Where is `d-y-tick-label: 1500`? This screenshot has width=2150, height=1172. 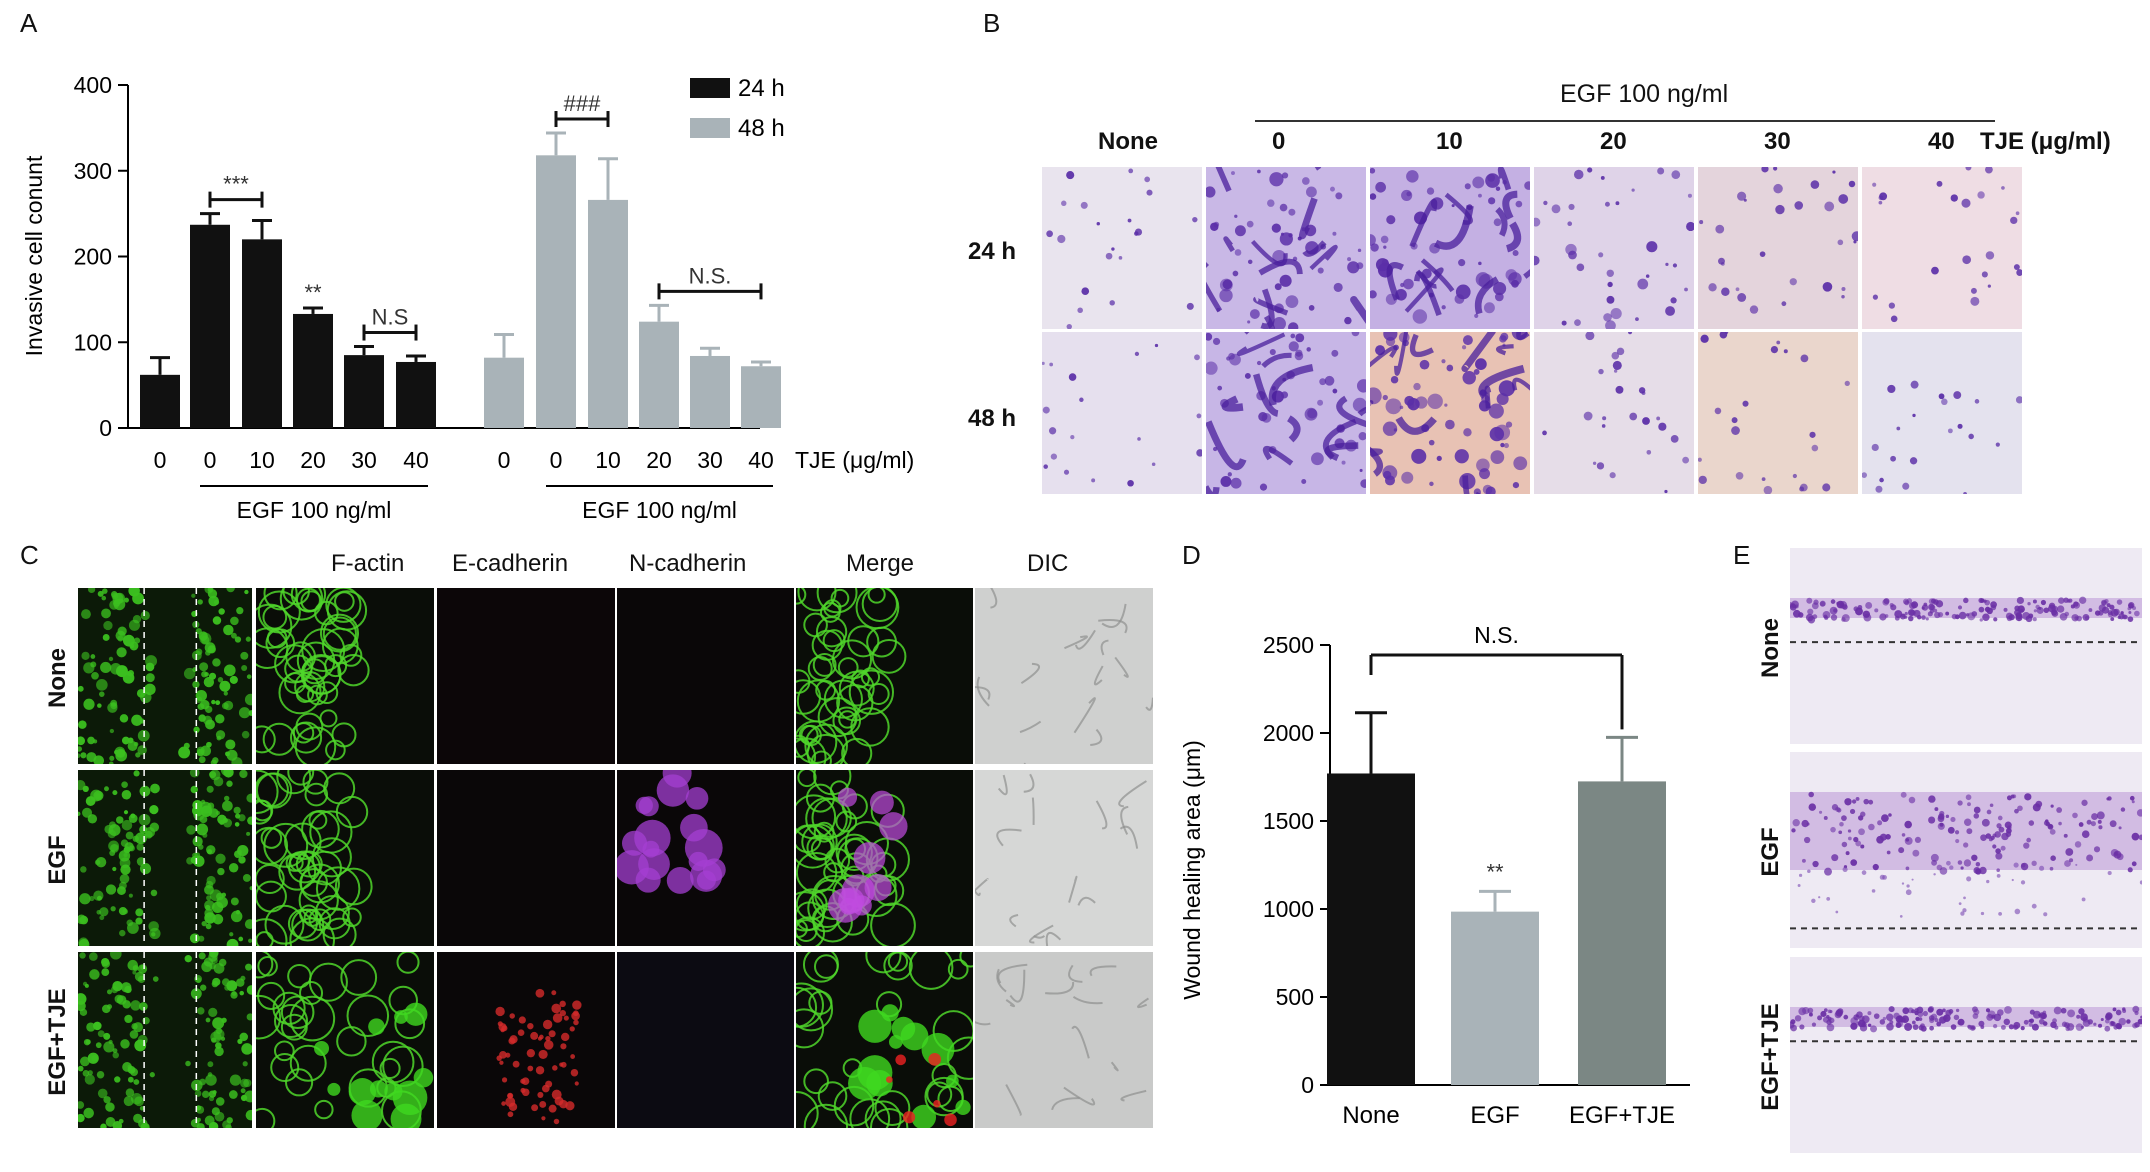
d-y-tick-label: 1500 is located at coordinates (1288, 821).